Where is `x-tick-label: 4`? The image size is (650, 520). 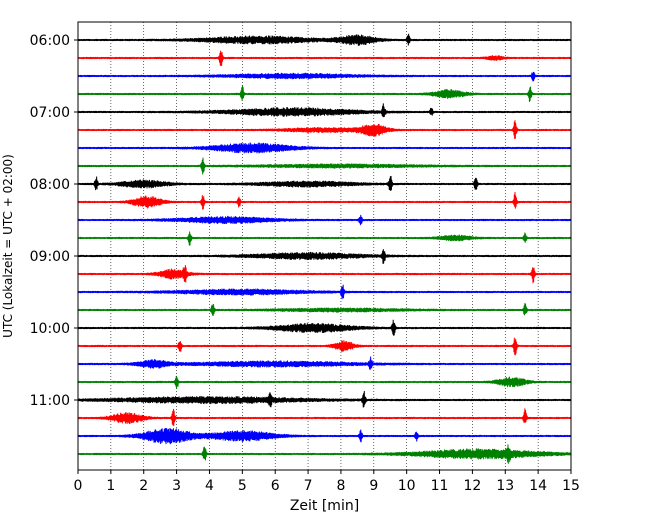
x-tick-label: 4 is located at coordinates (209, 486).